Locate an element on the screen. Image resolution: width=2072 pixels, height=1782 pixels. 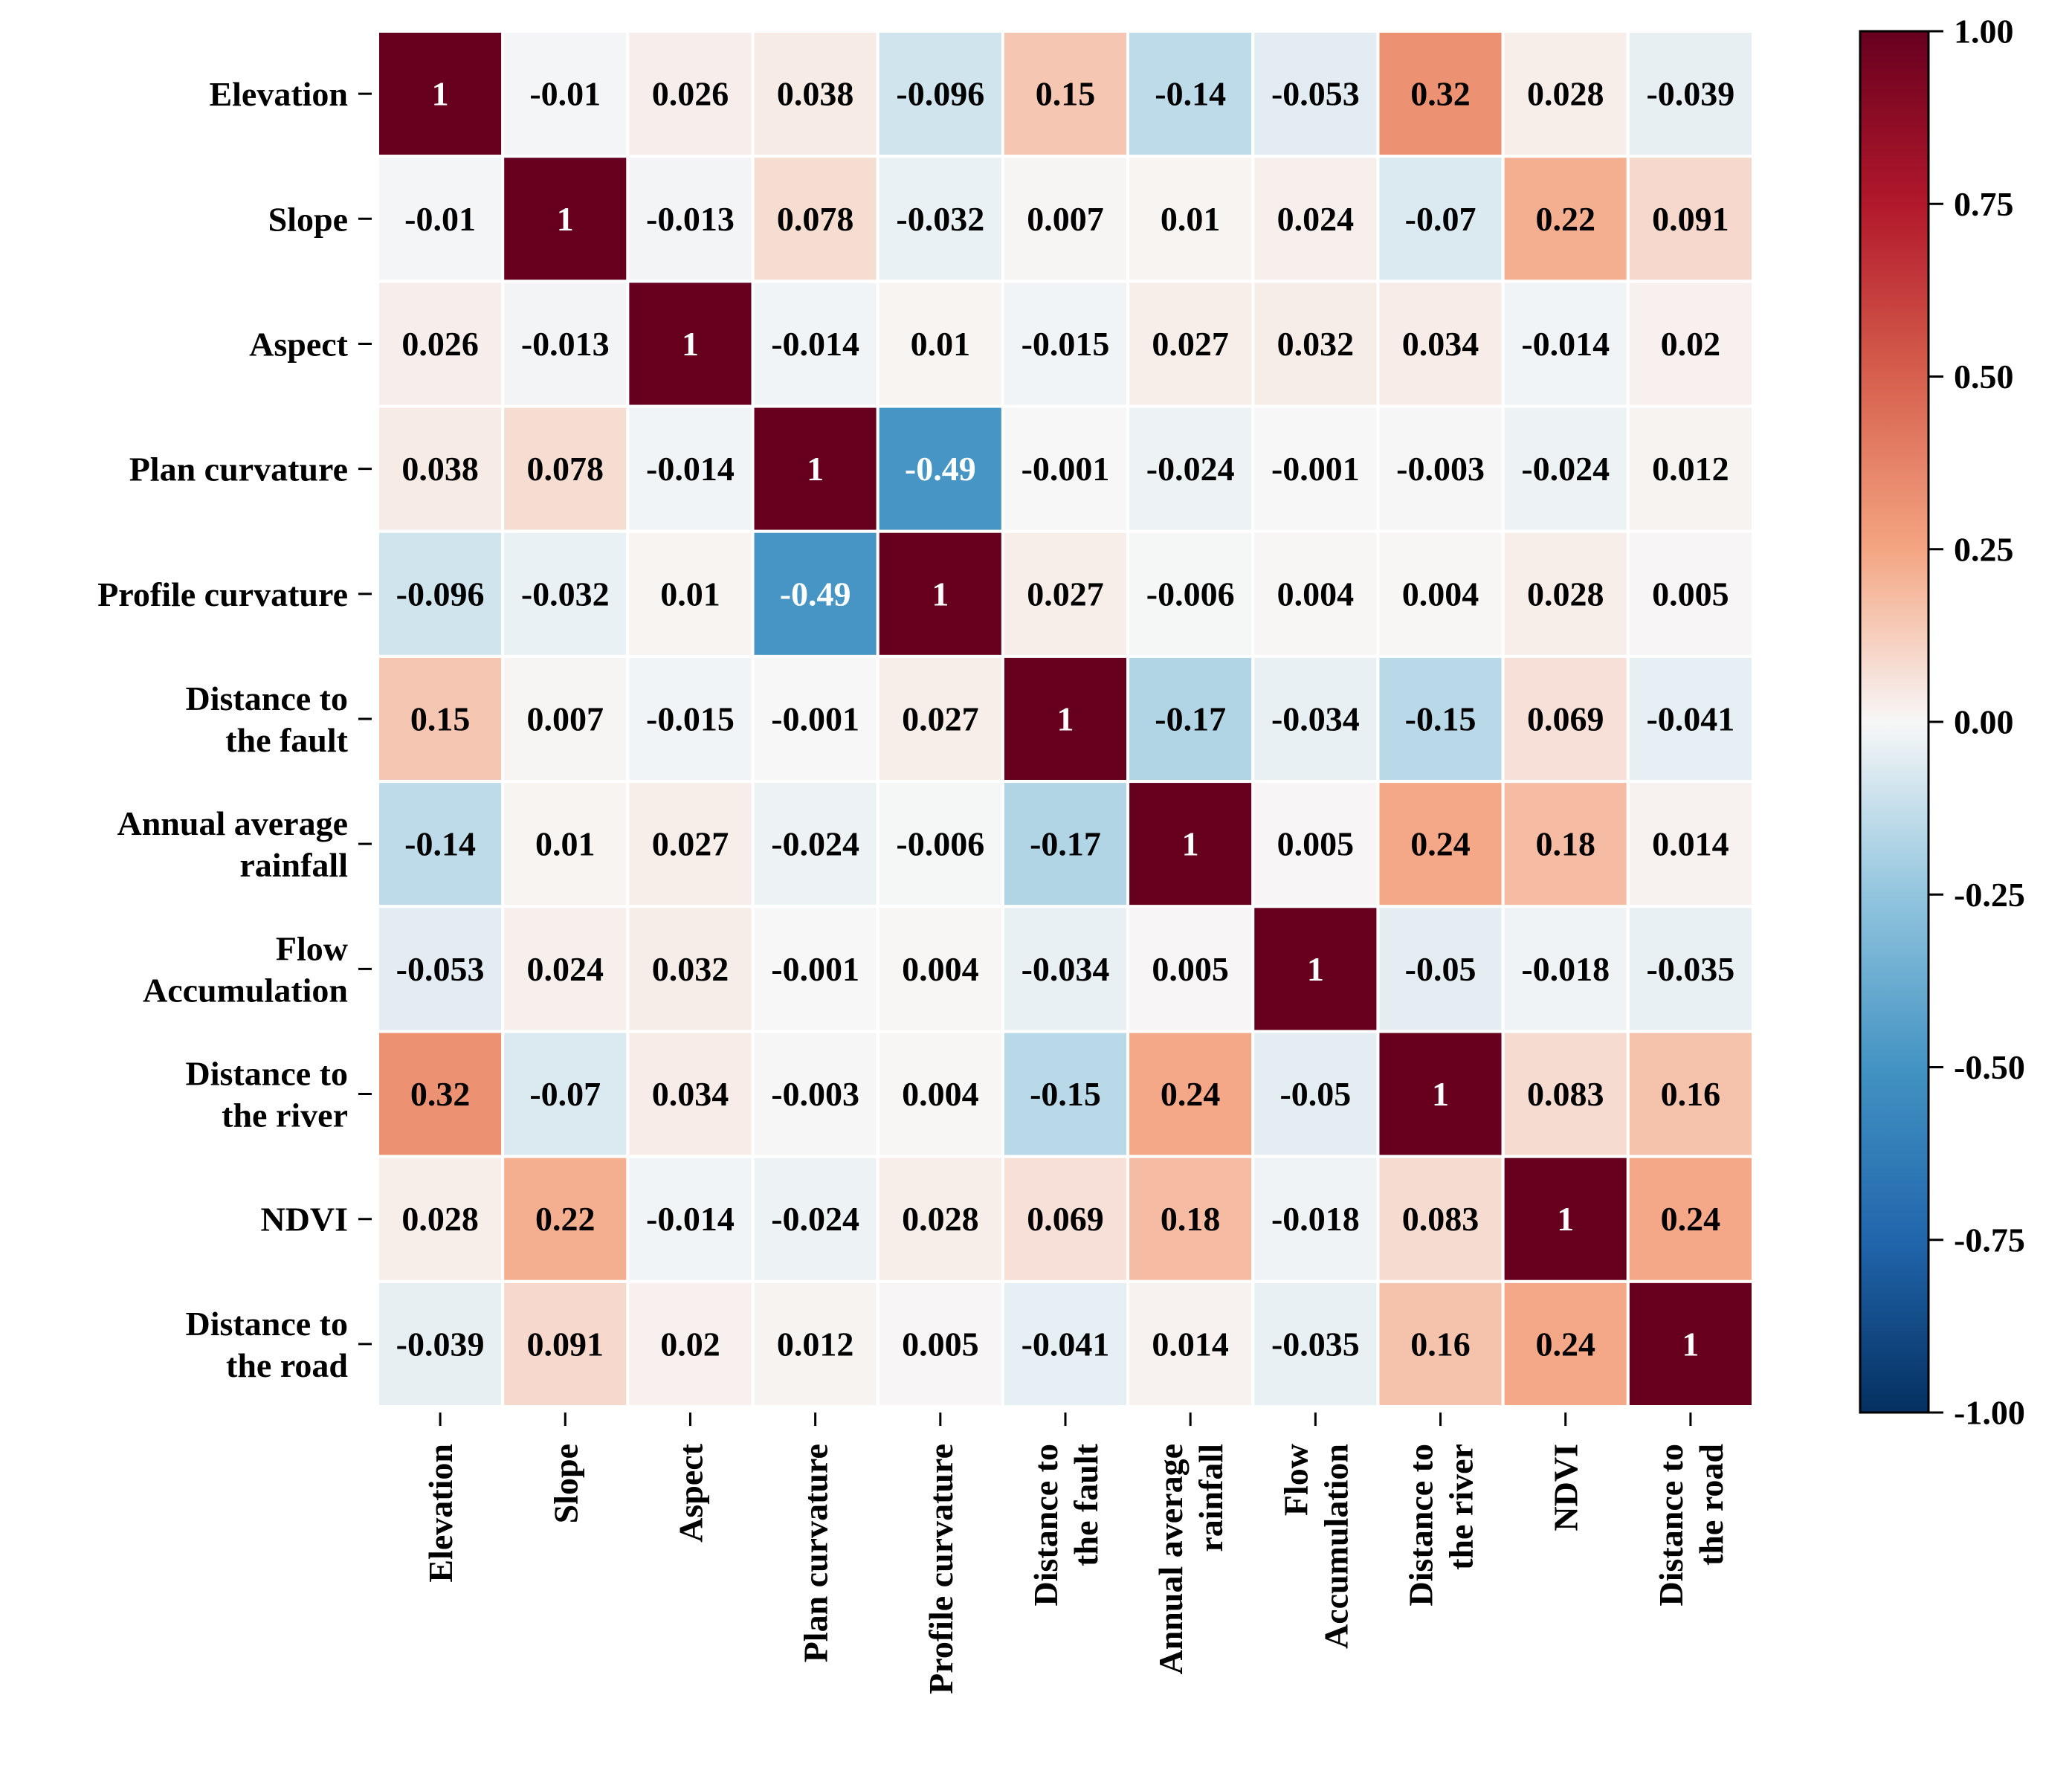
y-tick-label: rainfall is located at coordinates (293, 865).